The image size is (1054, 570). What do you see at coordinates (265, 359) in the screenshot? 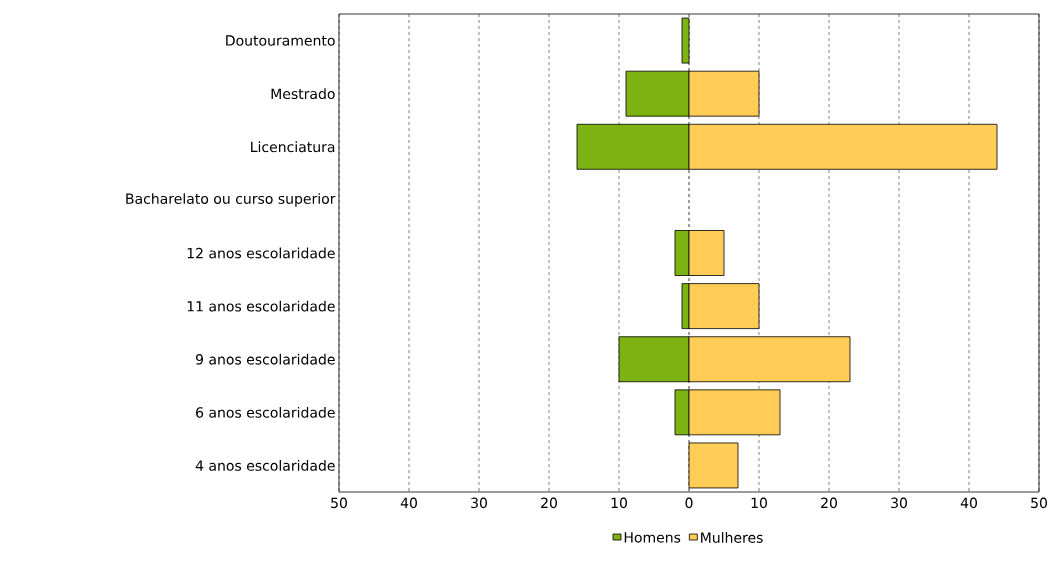
I see `y-tick-label: 9 anos escolaridade` at bounding box center [265, 359].